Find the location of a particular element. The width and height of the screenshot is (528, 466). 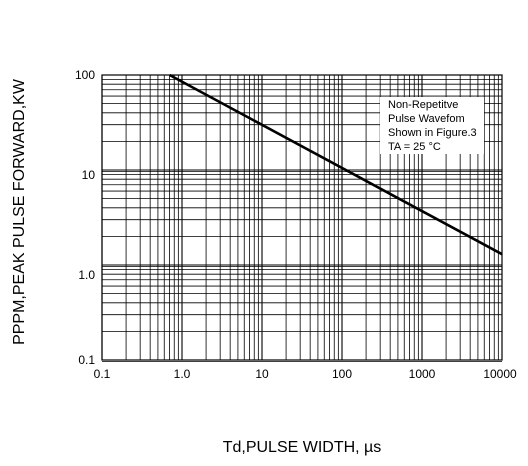

x-axis-title: Td,PULSE WIDTH, µs is located at coordinates (302, 447).